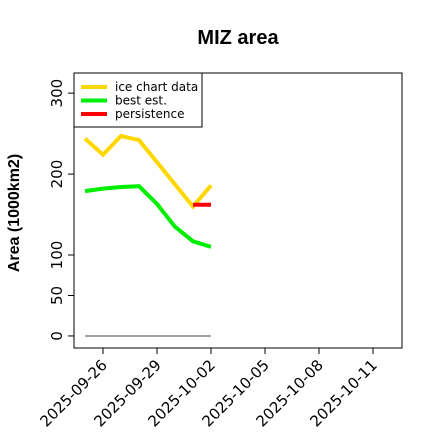 This screenshot has width=440, height=440. Describe the element at coordinates (141, 101) in the screenshot. I see `legend-label: best est.` at that location.